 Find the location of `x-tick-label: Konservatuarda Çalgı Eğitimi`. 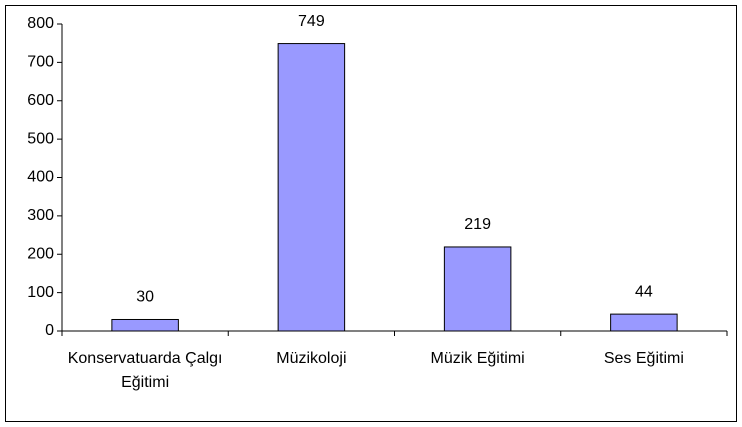

x-tick-label: Konservatuarda Çalgı Eğitimi is located at coordinates (145, 370).